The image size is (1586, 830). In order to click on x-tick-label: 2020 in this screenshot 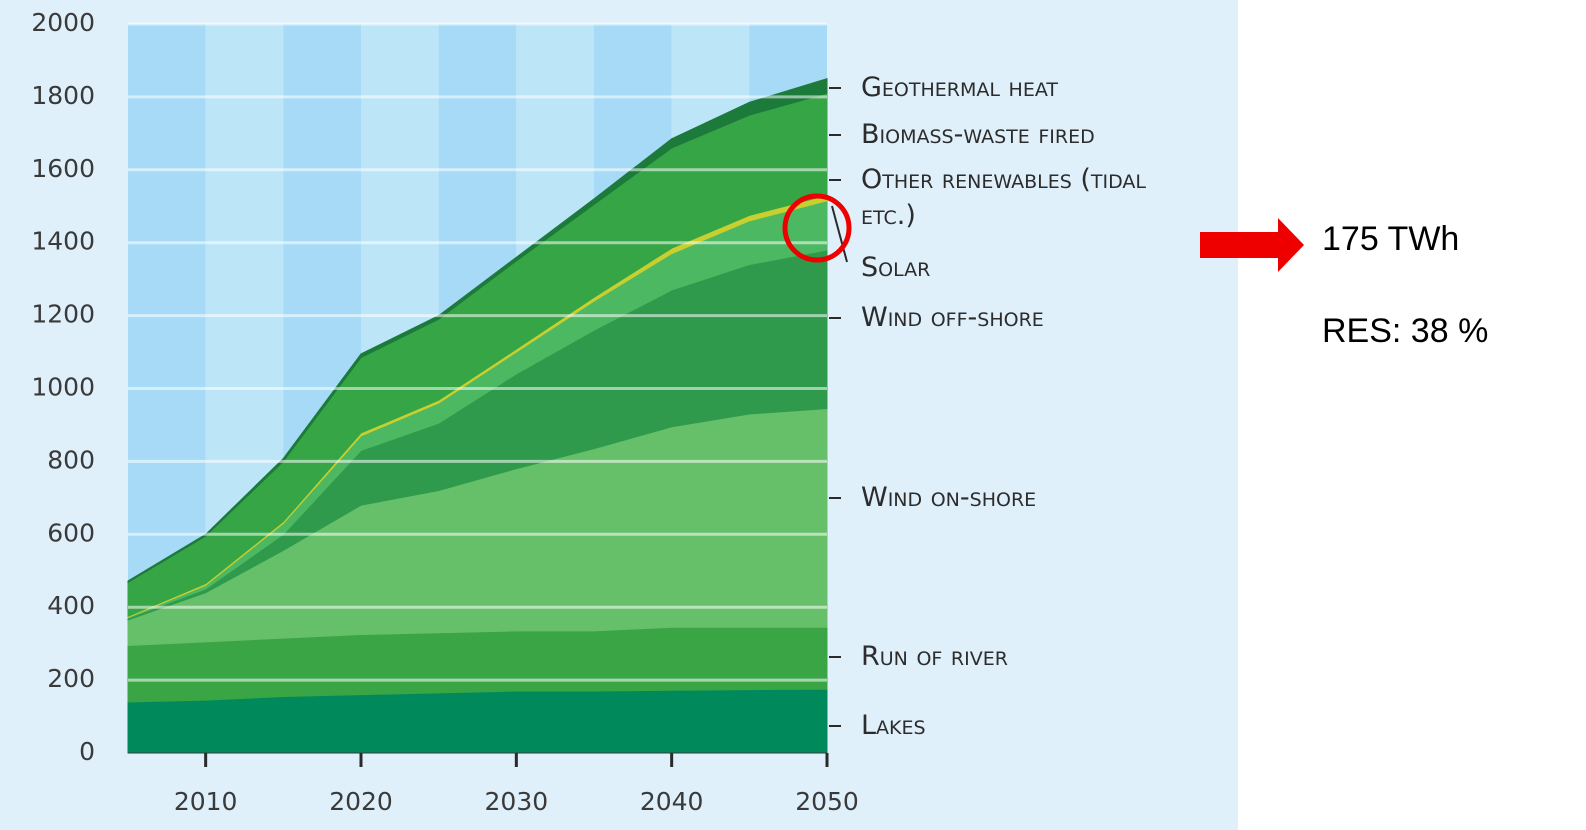, I will do `click(361, 801)`.